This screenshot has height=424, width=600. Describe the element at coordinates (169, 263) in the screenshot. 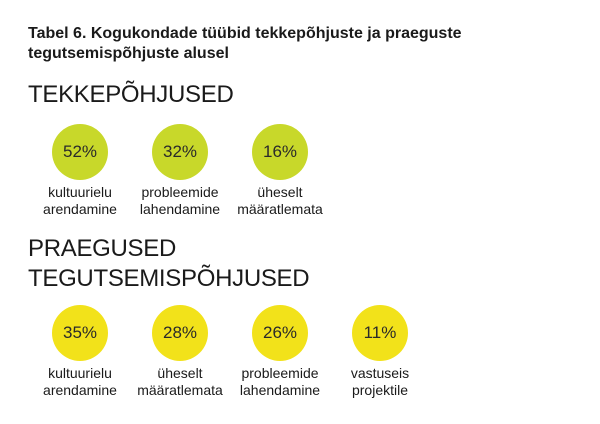

I see `section-heading-current-text: PRAEGUSED TEGUTSEMISPÕHJUSED` at that location.